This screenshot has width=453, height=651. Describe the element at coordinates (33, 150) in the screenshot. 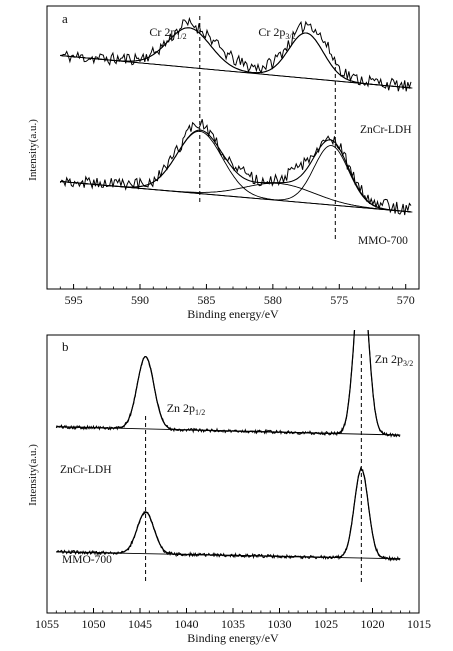

I see `y-axis-label-a: Intensity(a.u.)` at that location.